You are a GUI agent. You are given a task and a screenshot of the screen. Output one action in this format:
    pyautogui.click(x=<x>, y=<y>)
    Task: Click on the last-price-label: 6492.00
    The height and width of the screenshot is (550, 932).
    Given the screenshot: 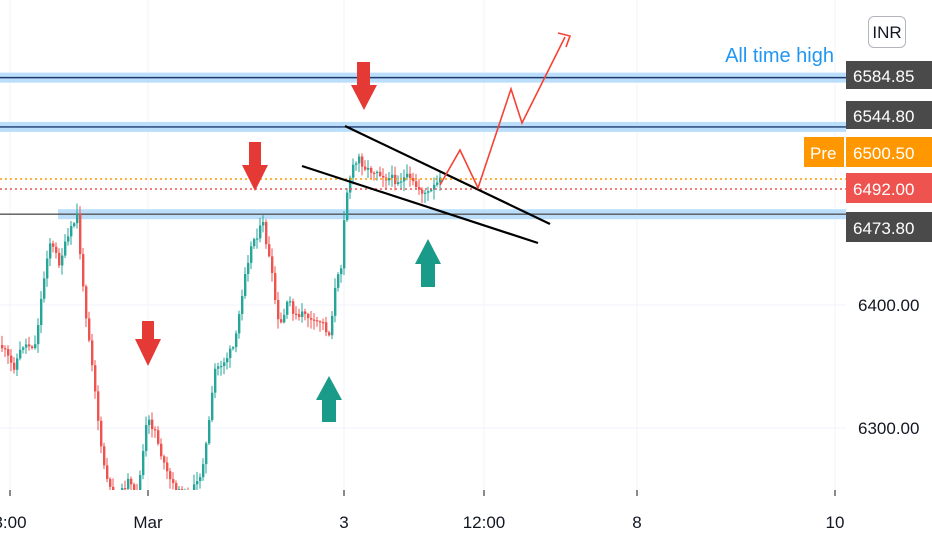 What is the action you would take?
    pyautogui.click(x=889, y=188)
    